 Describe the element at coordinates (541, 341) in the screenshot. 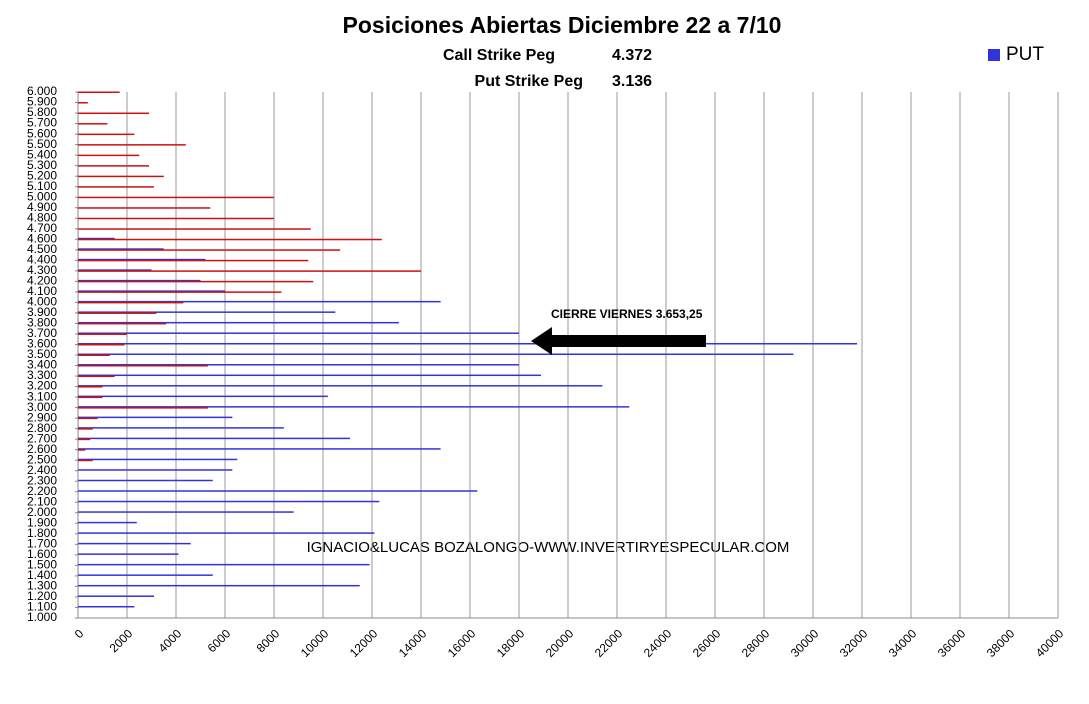

I see `arrow-head` at that location.